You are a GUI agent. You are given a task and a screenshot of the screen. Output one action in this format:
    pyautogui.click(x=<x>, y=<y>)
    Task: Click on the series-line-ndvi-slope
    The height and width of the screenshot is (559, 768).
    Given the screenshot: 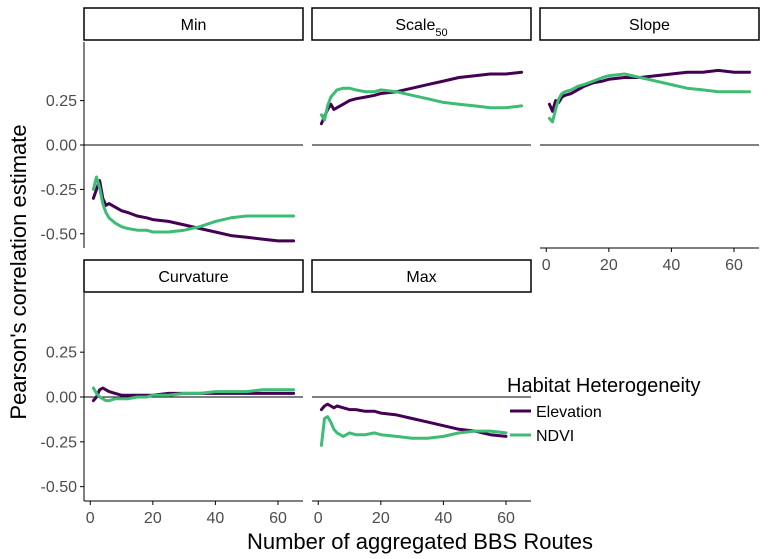 What is the action you would take?
    pyautogui.click(x=649, y=98)
    